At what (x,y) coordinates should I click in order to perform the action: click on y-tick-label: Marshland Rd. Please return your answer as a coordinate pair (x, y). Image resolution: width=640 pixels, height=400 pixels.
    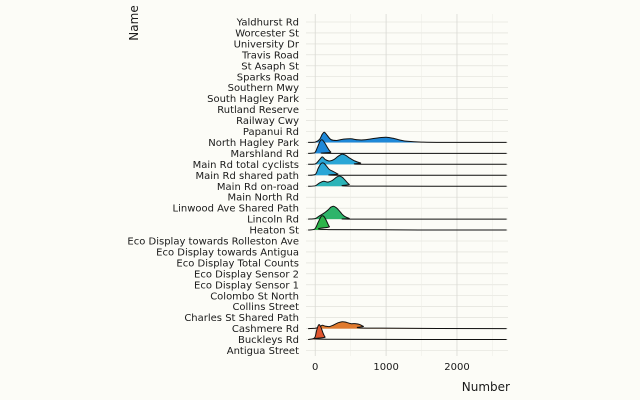
    Looking at the image, I should click on (265, 154).